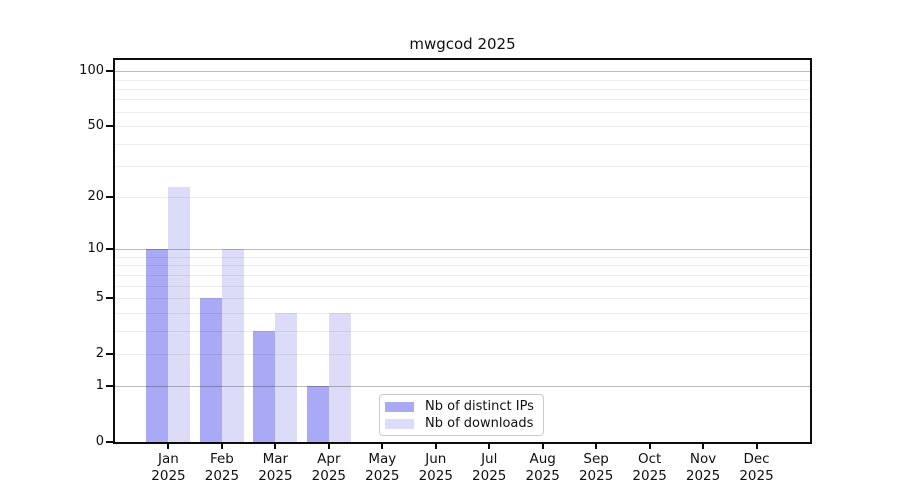  What do you see at coordinates (461, 415) in the screenshot?
I see `legend: Nb of distinct IPs Nb of downloads` at bounding box center [461, 415].